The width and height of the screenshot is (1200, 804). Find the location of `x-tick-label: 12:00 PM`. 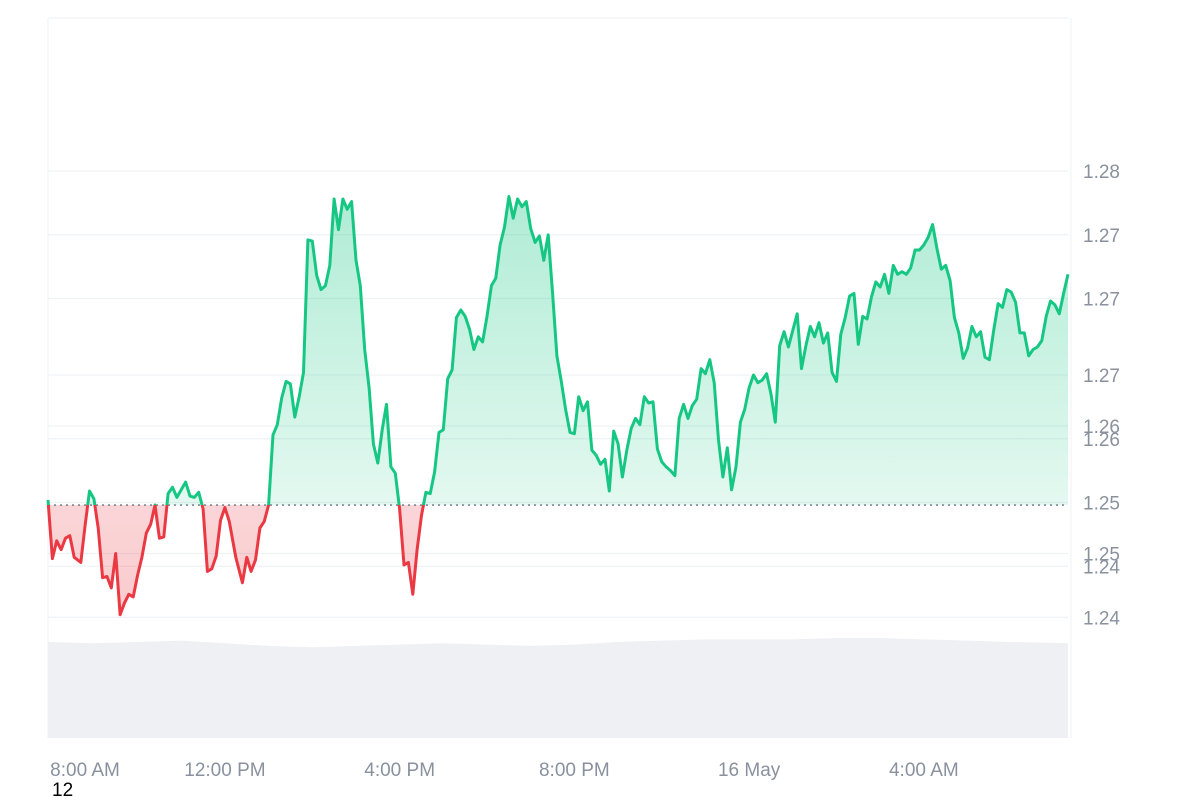

x-tick-label: 12:00 PM is located at coordinates (224, 770).